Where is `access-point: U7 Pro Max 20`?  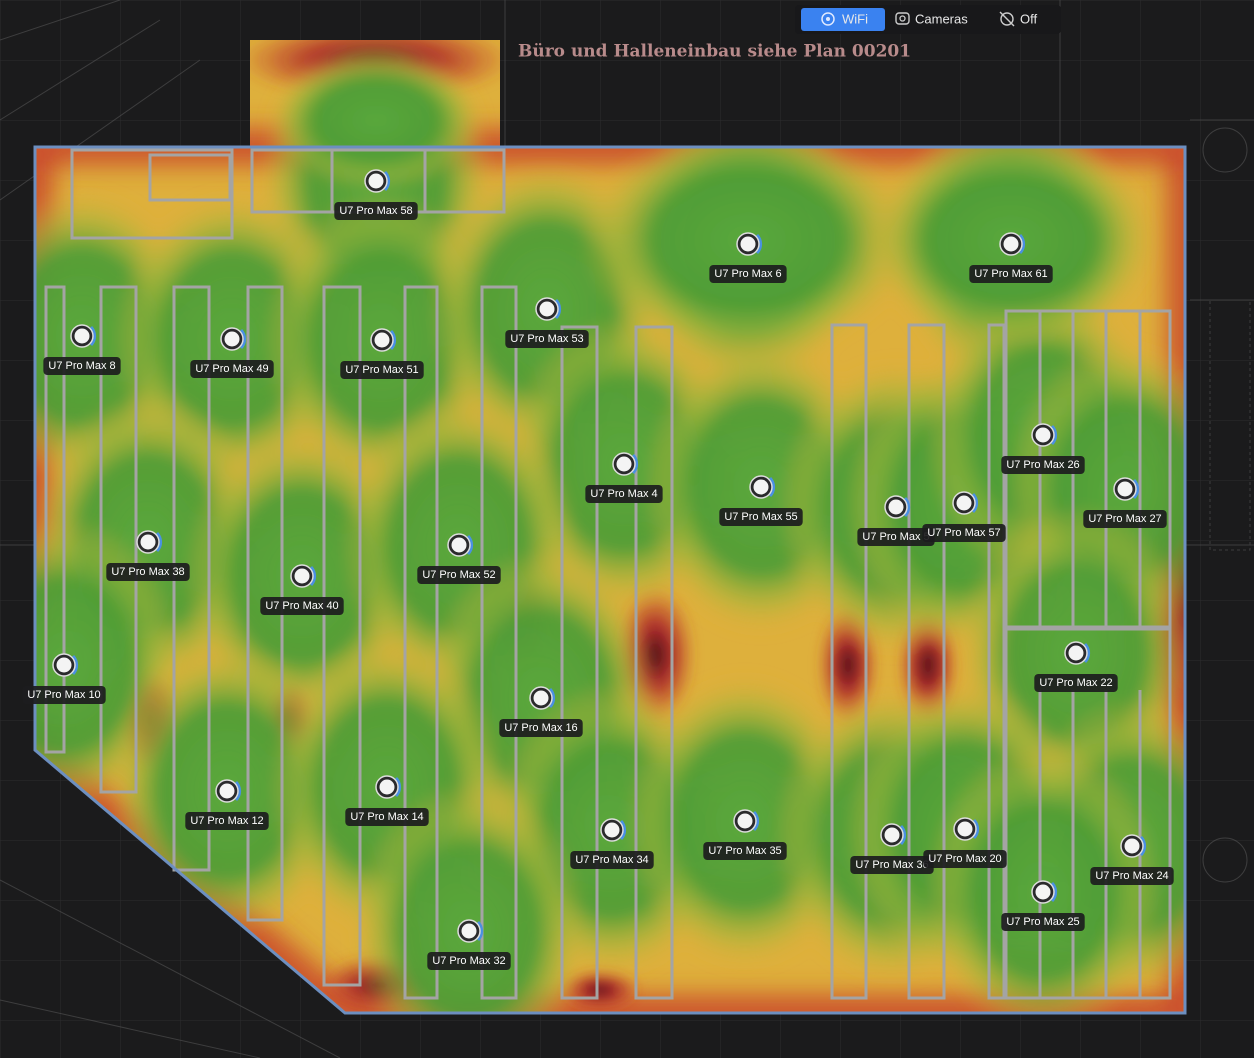 access-point: U7 Pro Max 20 is located at coordinates (965, 842).